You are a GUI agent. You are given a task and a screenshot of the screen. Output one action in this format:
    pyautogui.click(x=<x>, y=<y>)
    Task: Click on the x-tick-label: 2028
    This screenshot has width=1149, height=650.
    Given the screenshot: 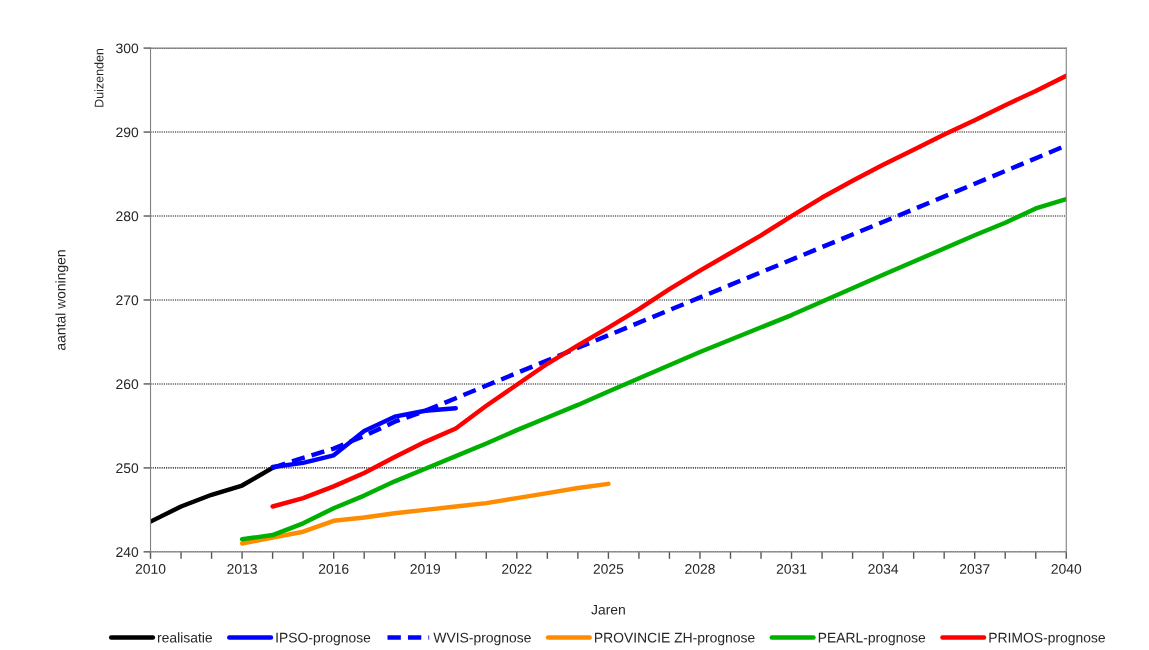 What is the action you would take?
    pyautogui.click(x=700, y=569)
    